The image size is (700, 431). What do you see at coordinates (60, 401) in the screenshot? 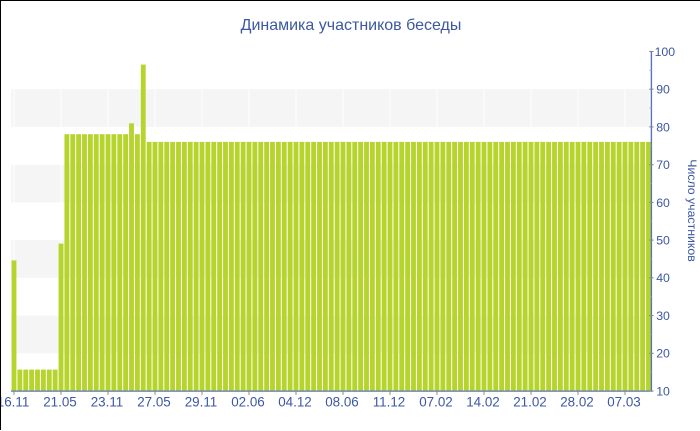
I see `svg-text: 21.05` at bounding box center [60, 401].